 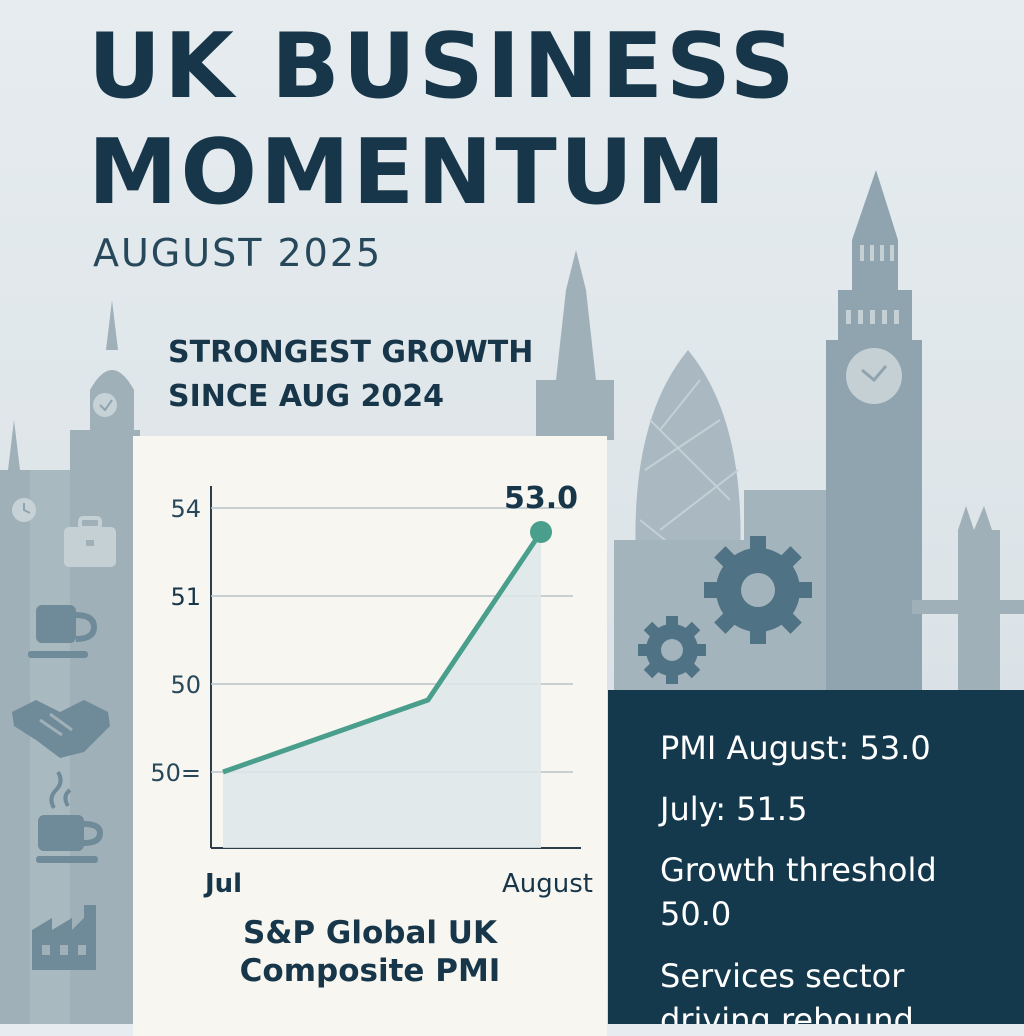 I want to click on series-line, so click(x=383, y=652).